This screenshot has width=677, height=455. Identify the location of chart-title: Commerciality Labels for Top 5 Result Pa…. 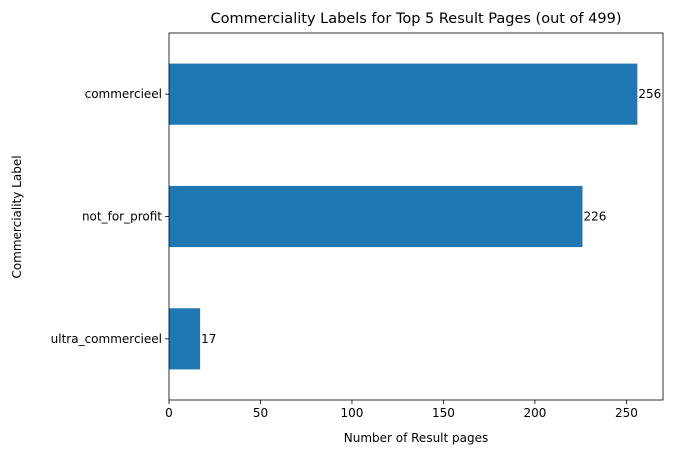
(416, 19).